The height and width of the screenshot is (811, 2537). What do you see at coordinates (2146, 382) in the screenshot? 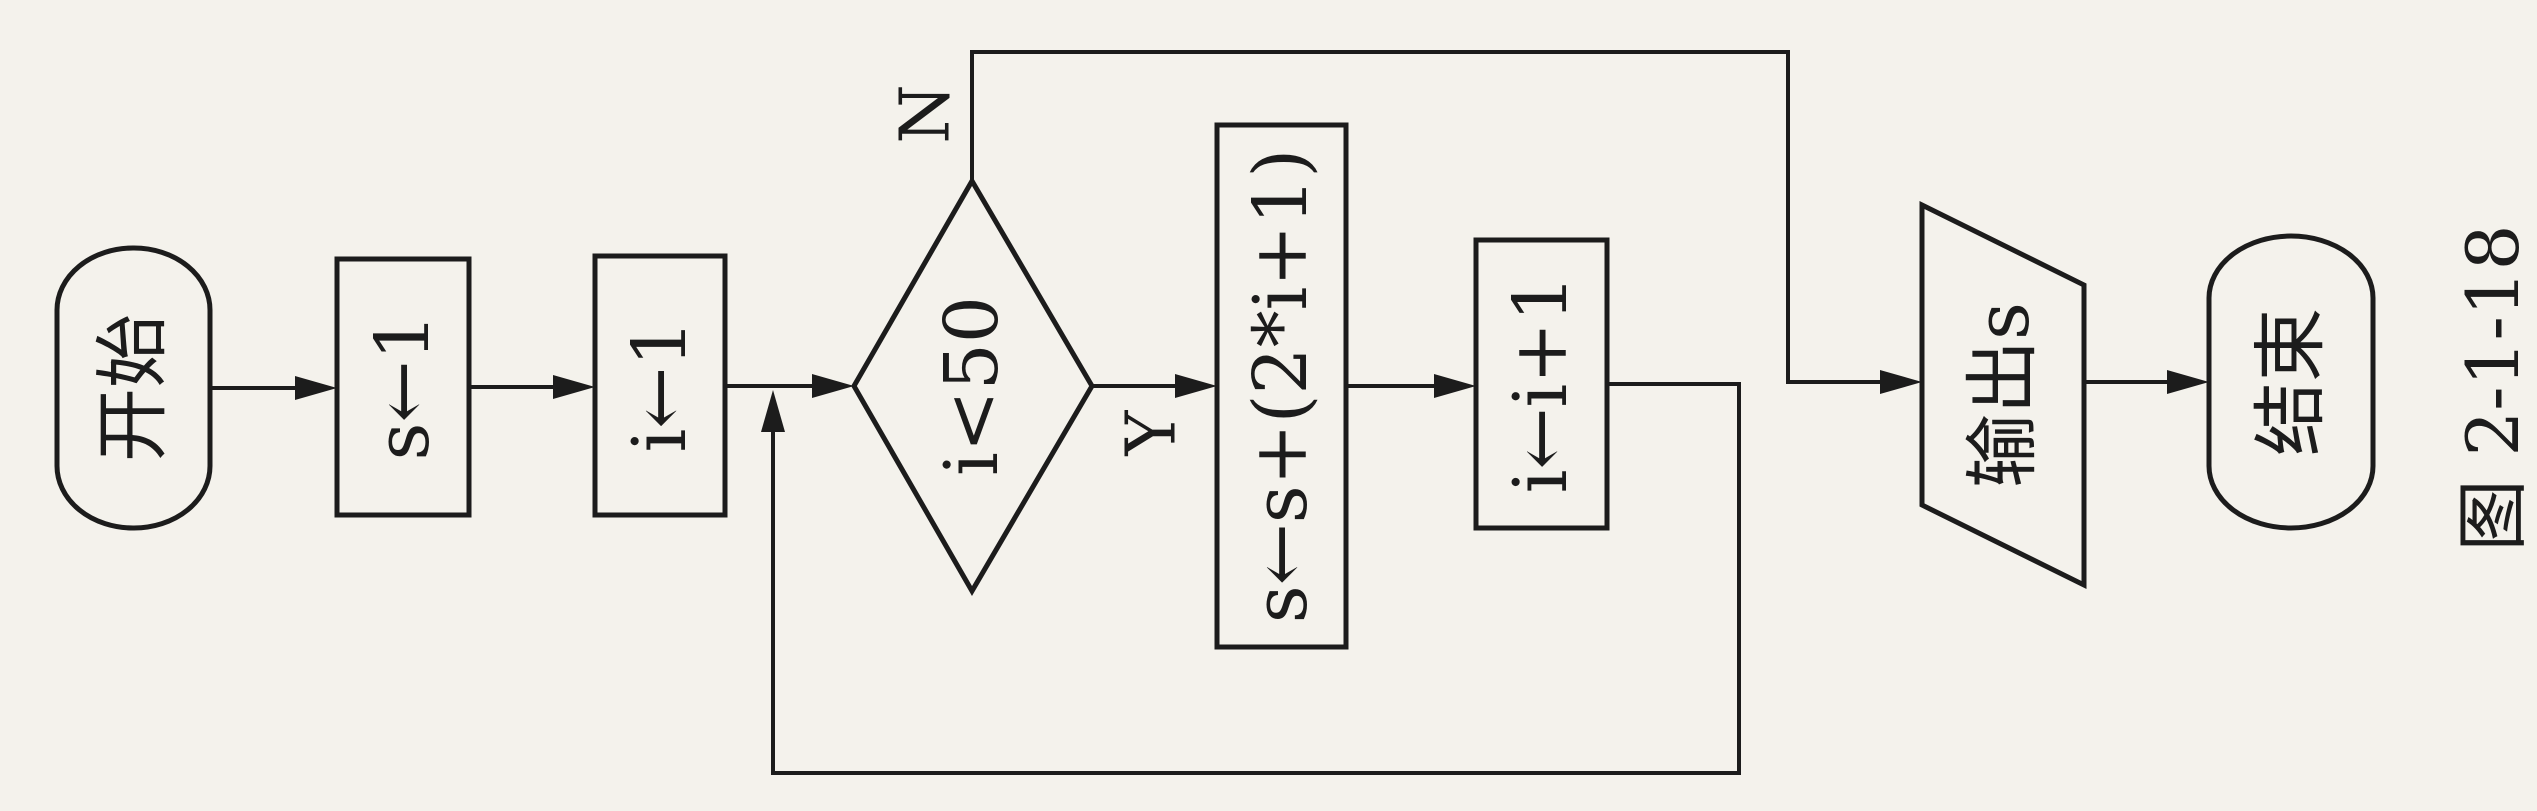
I see `arrow-output-to-end` at bounding box center [2146, 382].